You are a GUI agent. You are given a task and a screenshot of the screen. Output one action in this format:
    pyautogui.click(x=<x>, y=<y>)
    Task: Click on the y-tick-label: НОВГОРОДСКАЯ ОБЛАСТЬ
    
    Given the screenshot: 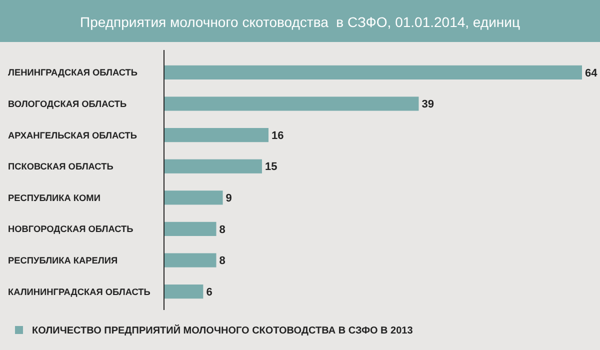 What is the action you would take?
    pyautogui.click(x=71, y=229)
    